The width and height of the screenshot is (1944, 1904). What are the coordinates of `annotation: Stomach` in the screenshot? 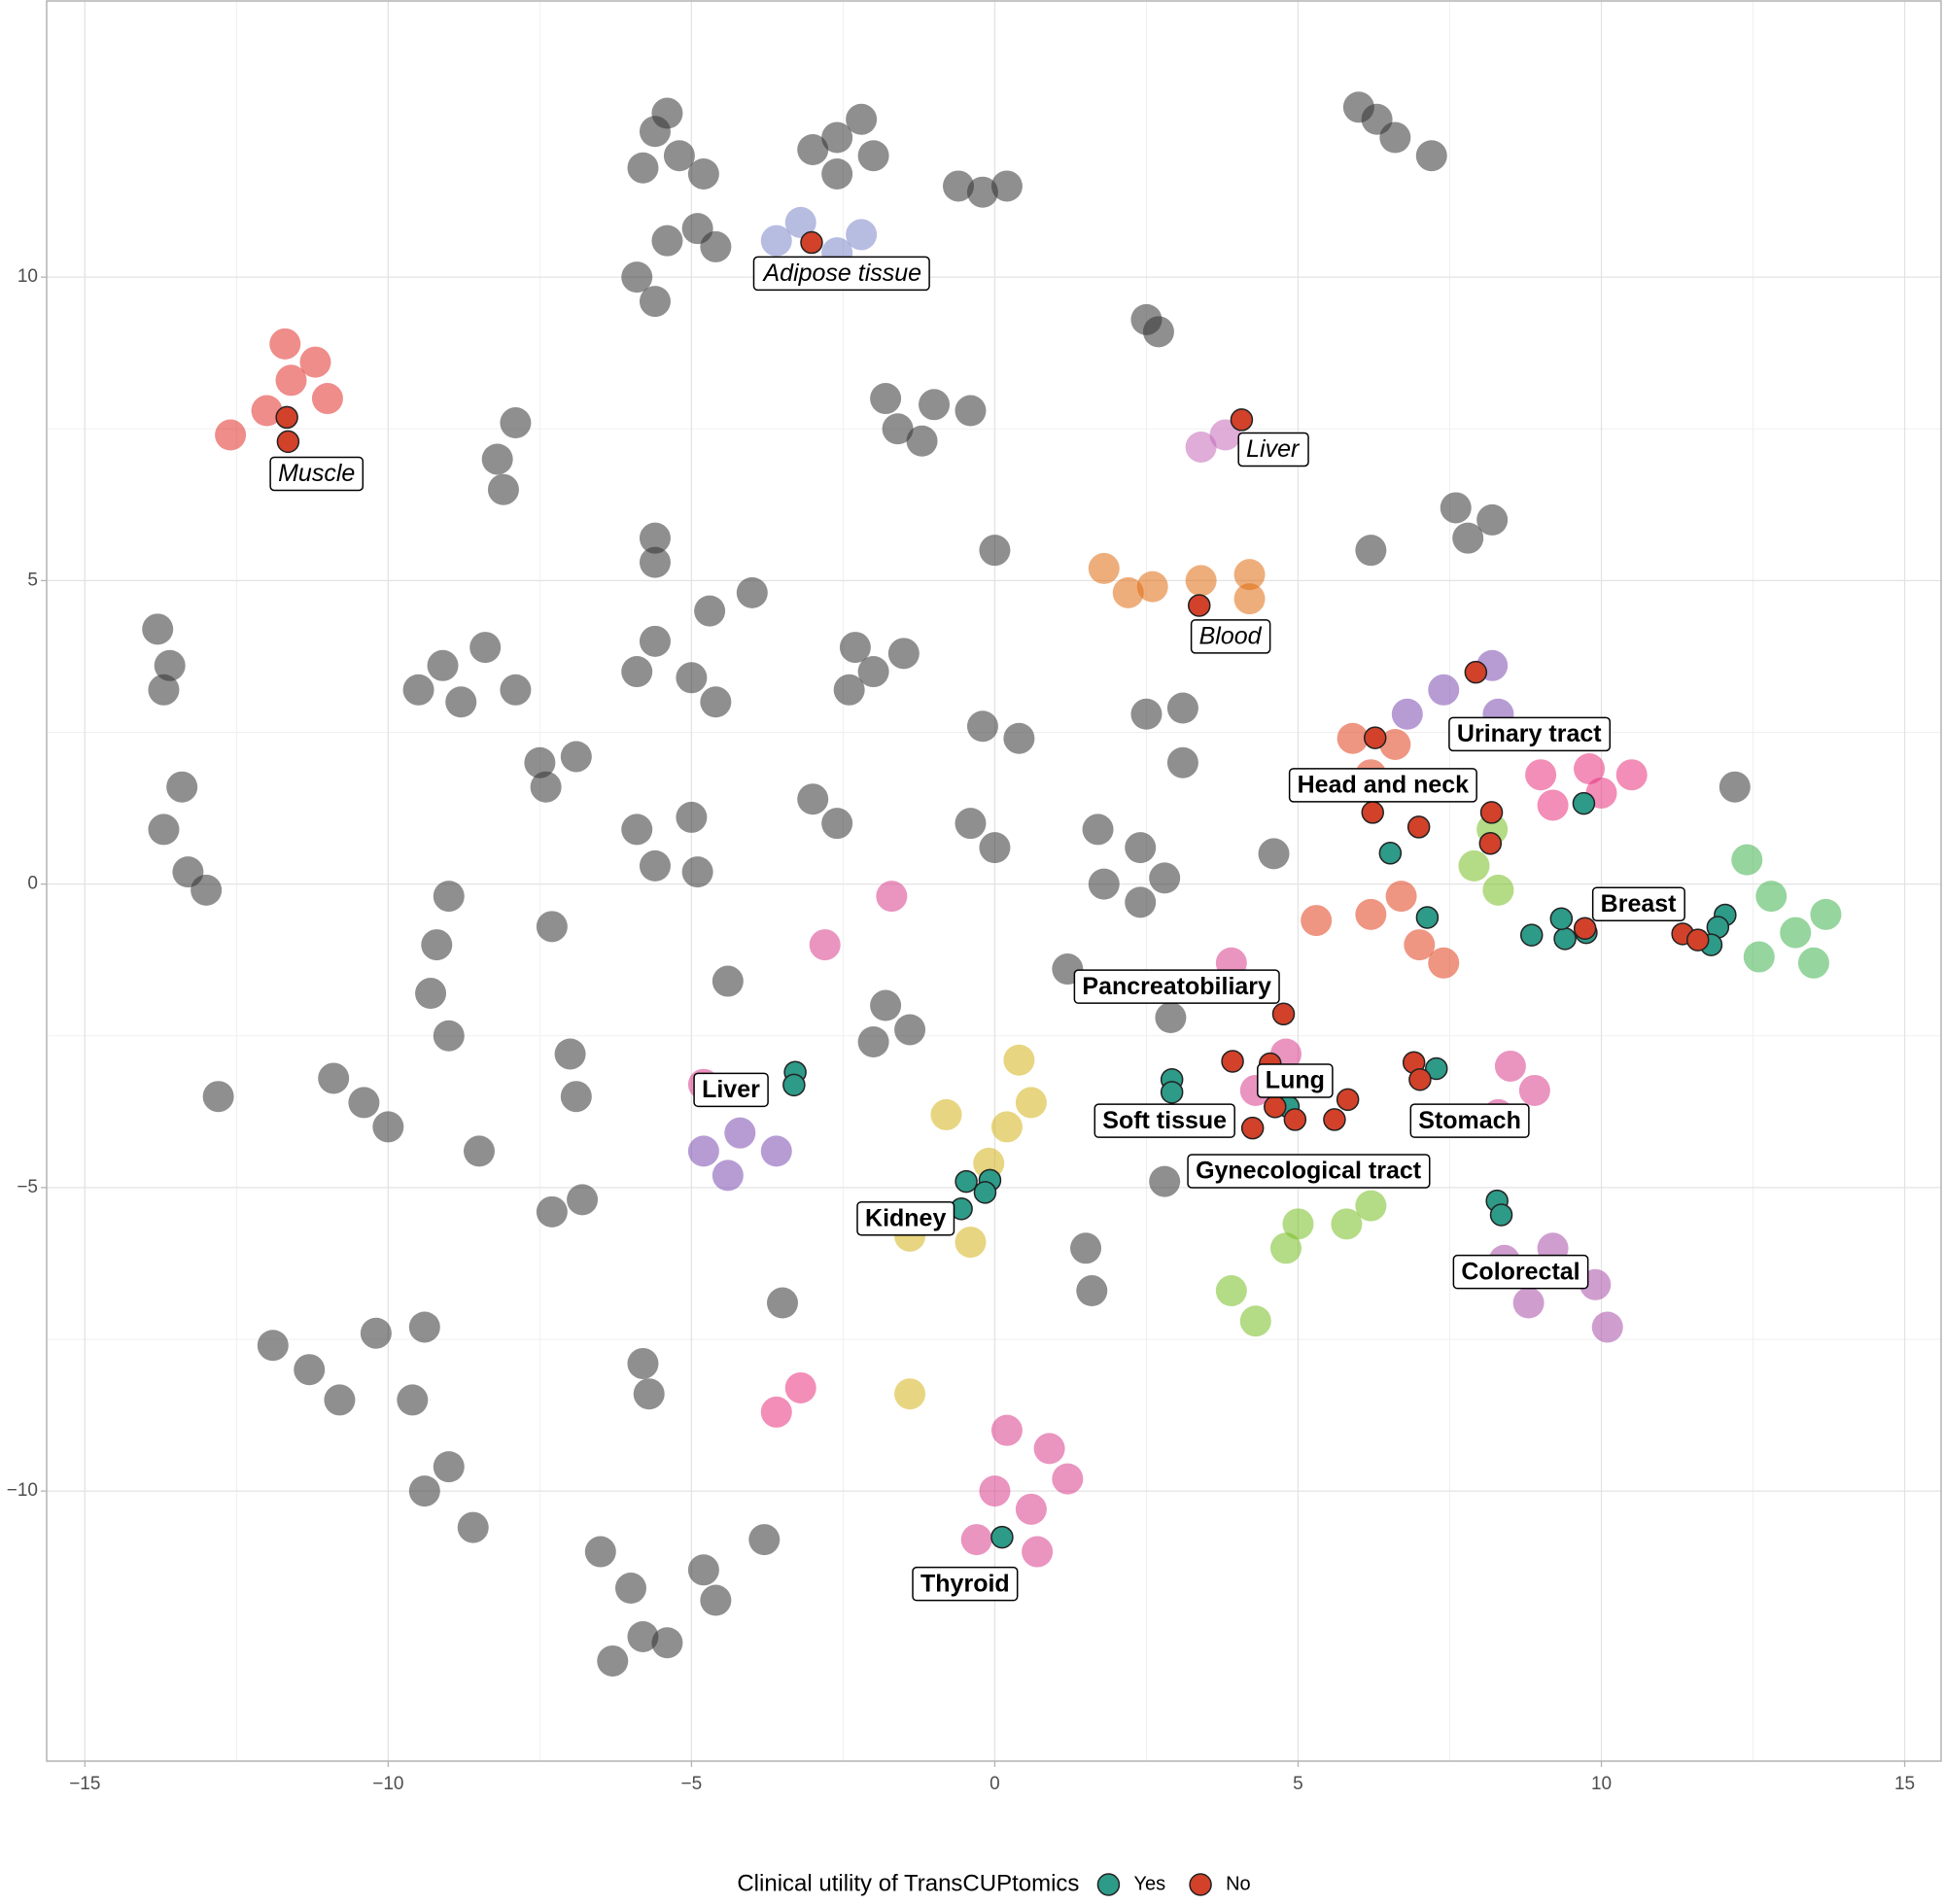 It's located at (1469, 1120).